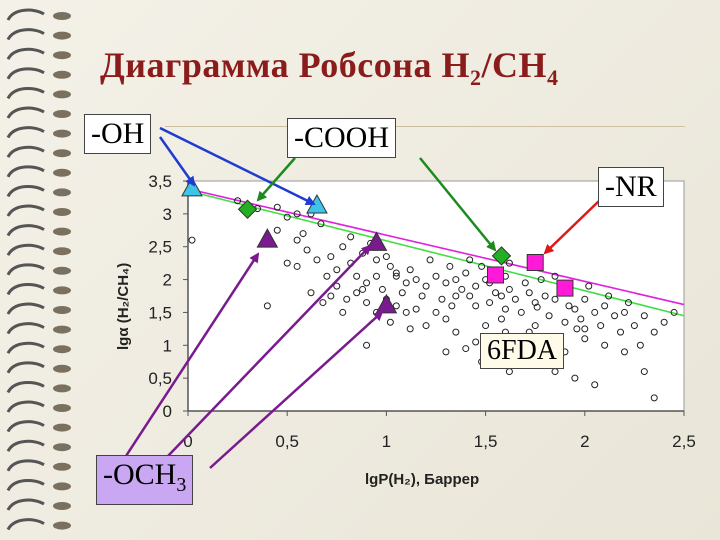 Image resolution: width=720 pixels, height=540 pixels. What do you see at coordinates (160, 247) in the screenshot?
I see `y-tick-label: 2,5` at bounding box center [160, 247].